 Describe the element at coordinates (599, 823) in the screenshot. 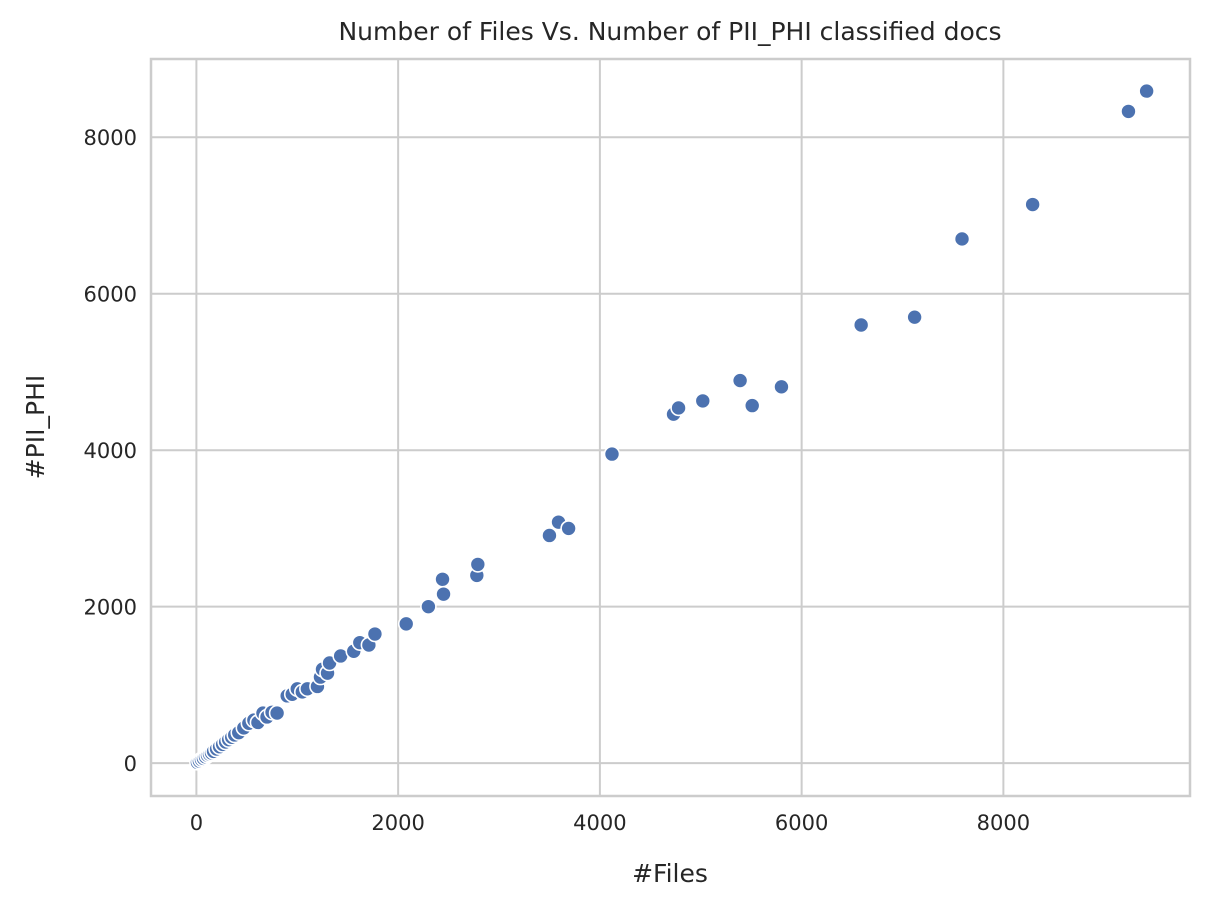

I see `x-tick-label: 4000` at that location.